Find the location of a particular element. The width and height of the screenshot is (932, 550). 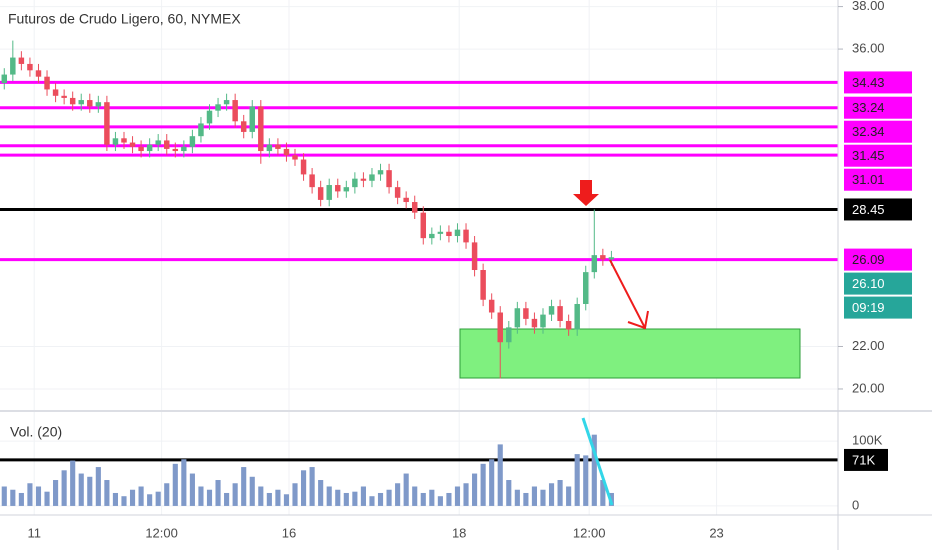

x-tick-label: 18 is located at coordinates (459, 532).